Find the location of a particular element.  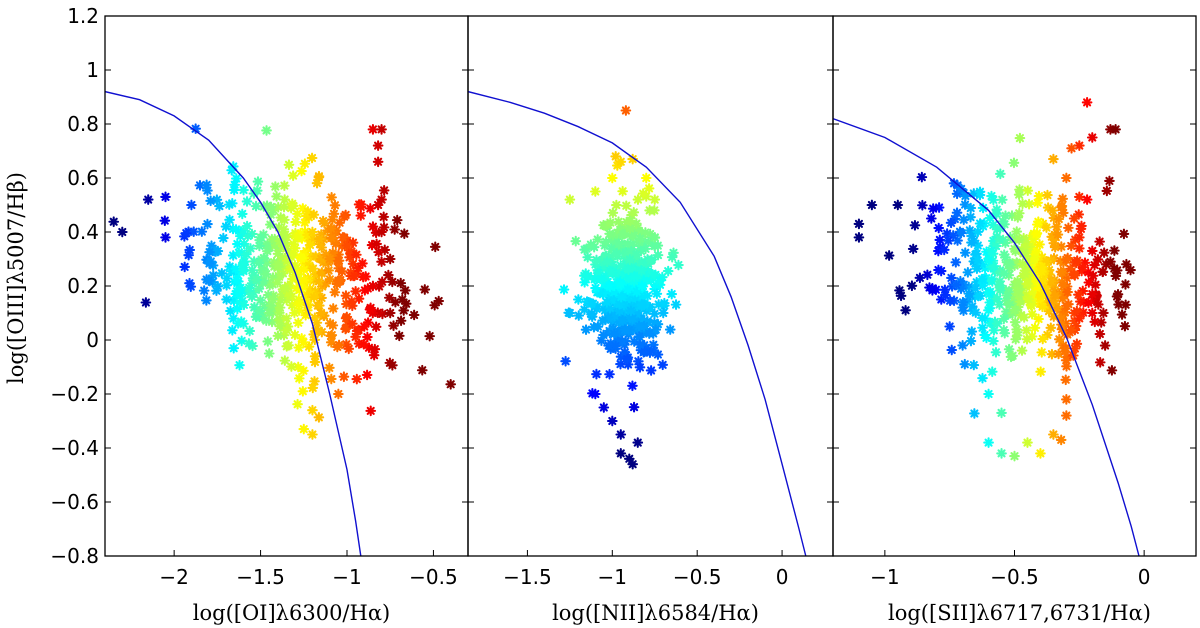

x-tick-label: −1 is located at coordinates (884, 577).